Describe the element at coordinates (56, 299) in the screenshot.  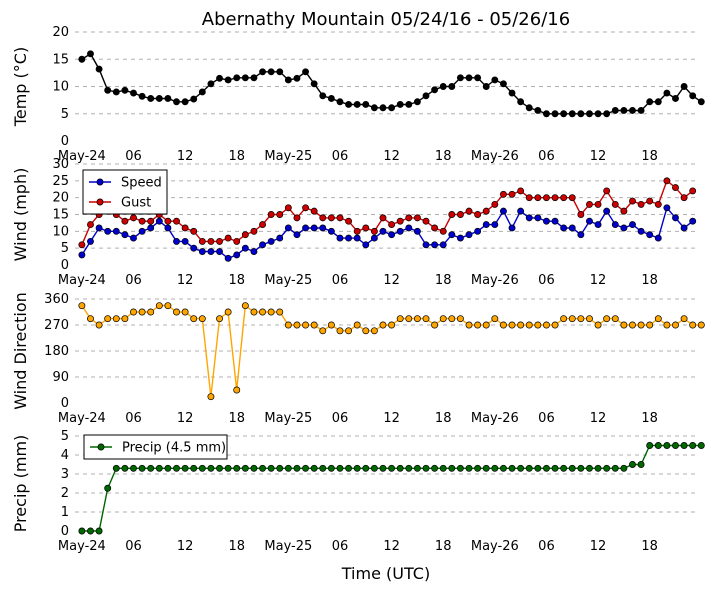
I see `y-tick-label: 360` at that location.